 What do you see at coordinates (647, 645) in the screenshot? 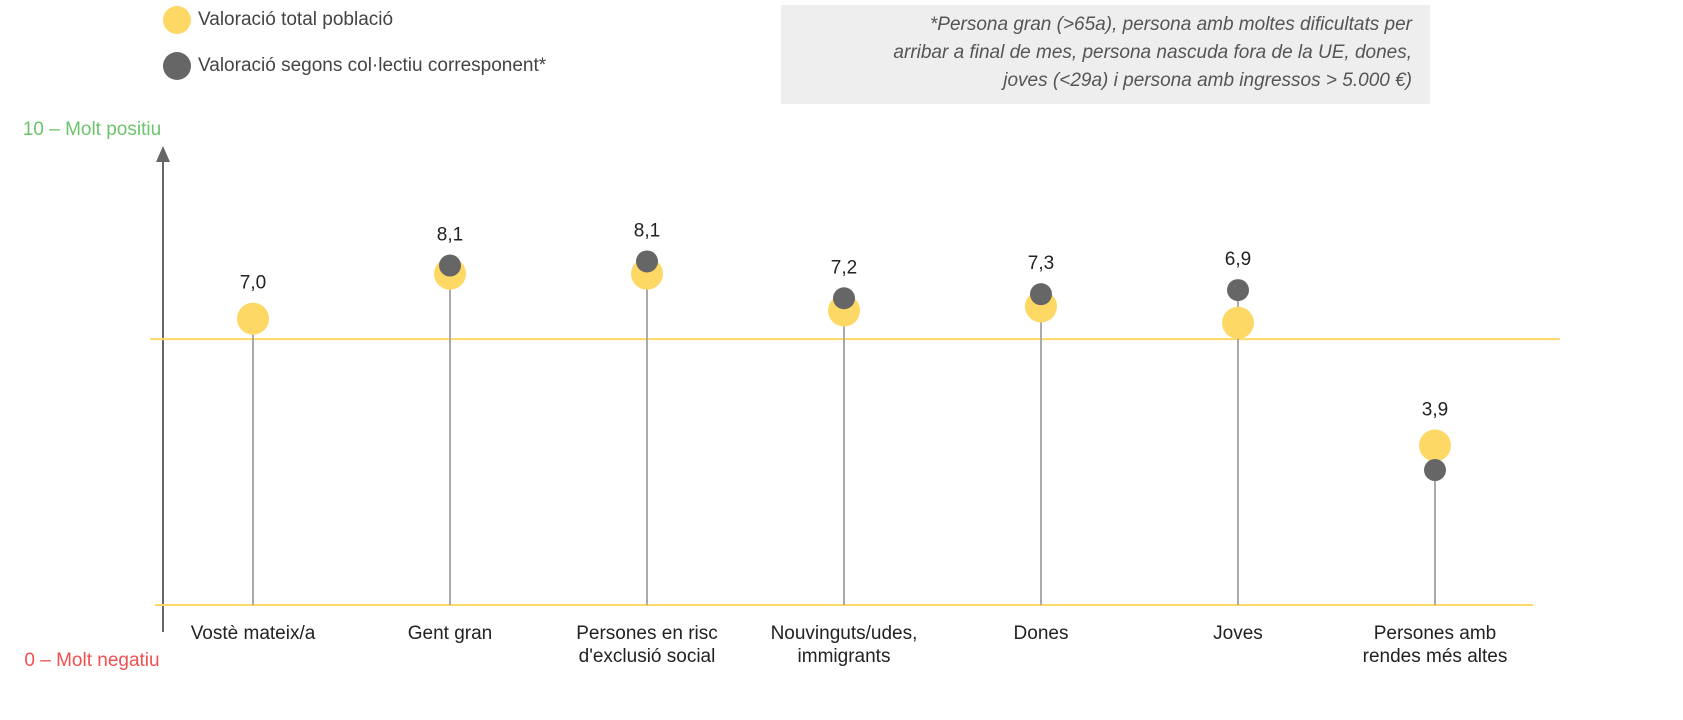
I see `x-tick-label: Persones en risc d'exclusió social` at bounding box center [647, 645].